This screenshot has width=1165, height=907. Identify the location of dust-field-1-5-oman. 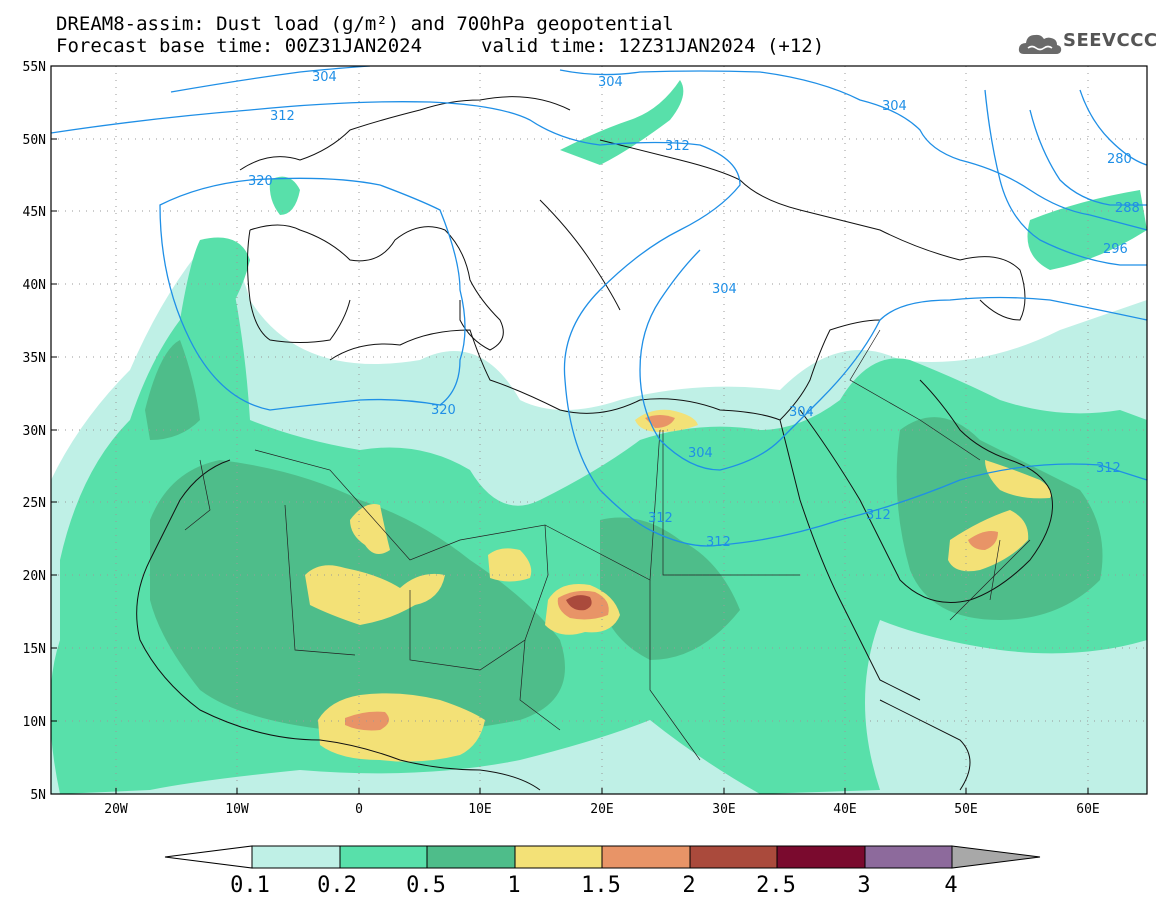
(983, 540).